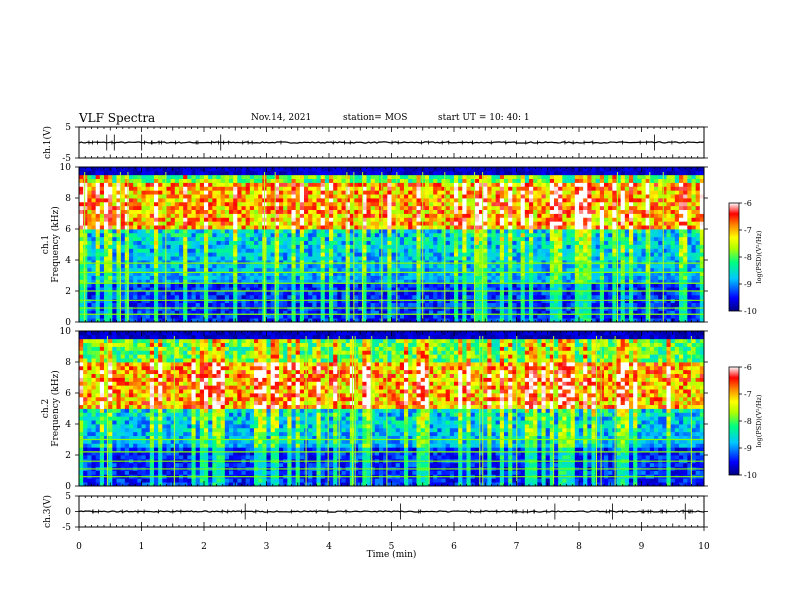 This screenshot has width=792, height=612. Describe the element at coordinates (454, 547) in the screenshot. I see `x-tick-label: 6` at that location.